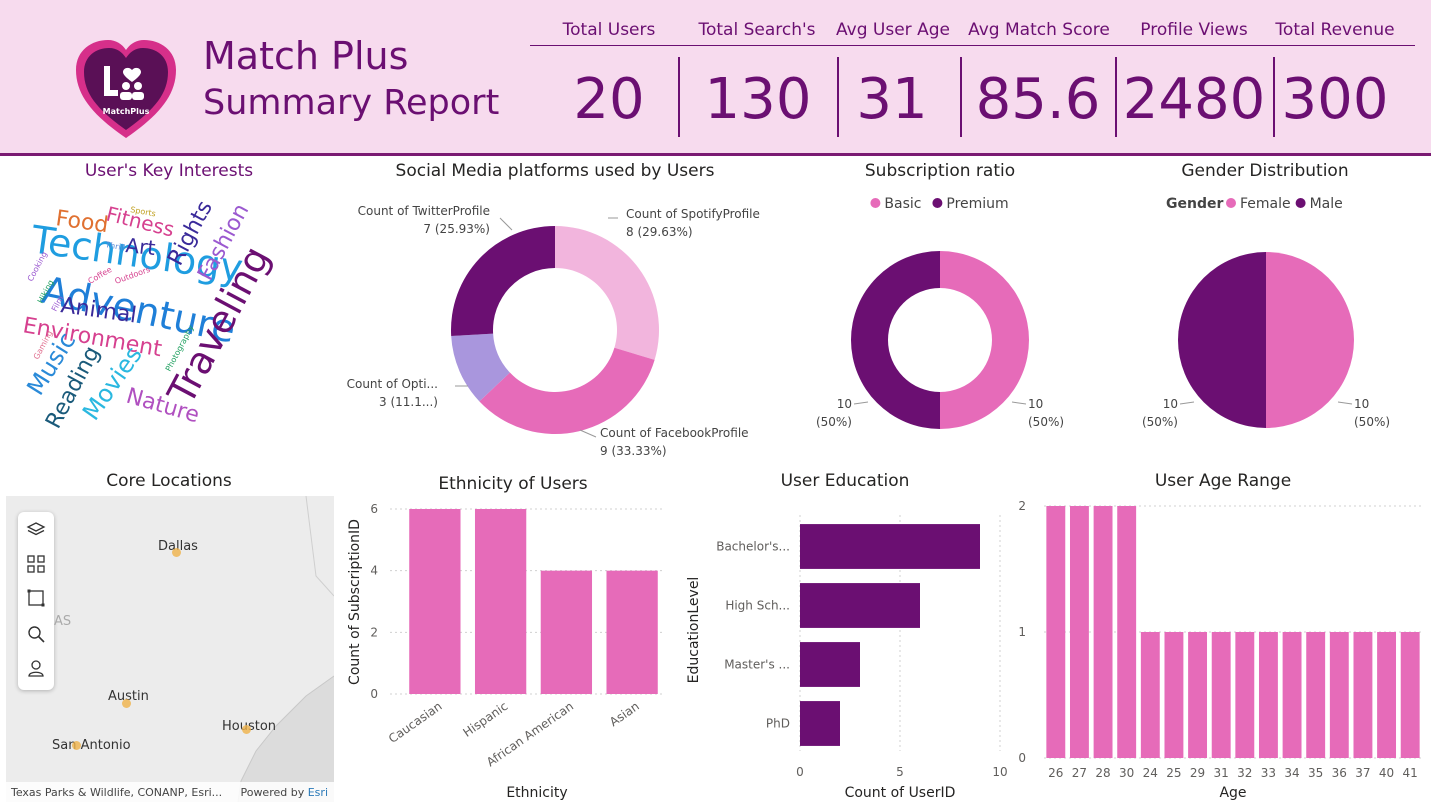  Describe the element at coordinates (143, 211) in the screenshot. I see `word-cloud-word: Sports` at that location.